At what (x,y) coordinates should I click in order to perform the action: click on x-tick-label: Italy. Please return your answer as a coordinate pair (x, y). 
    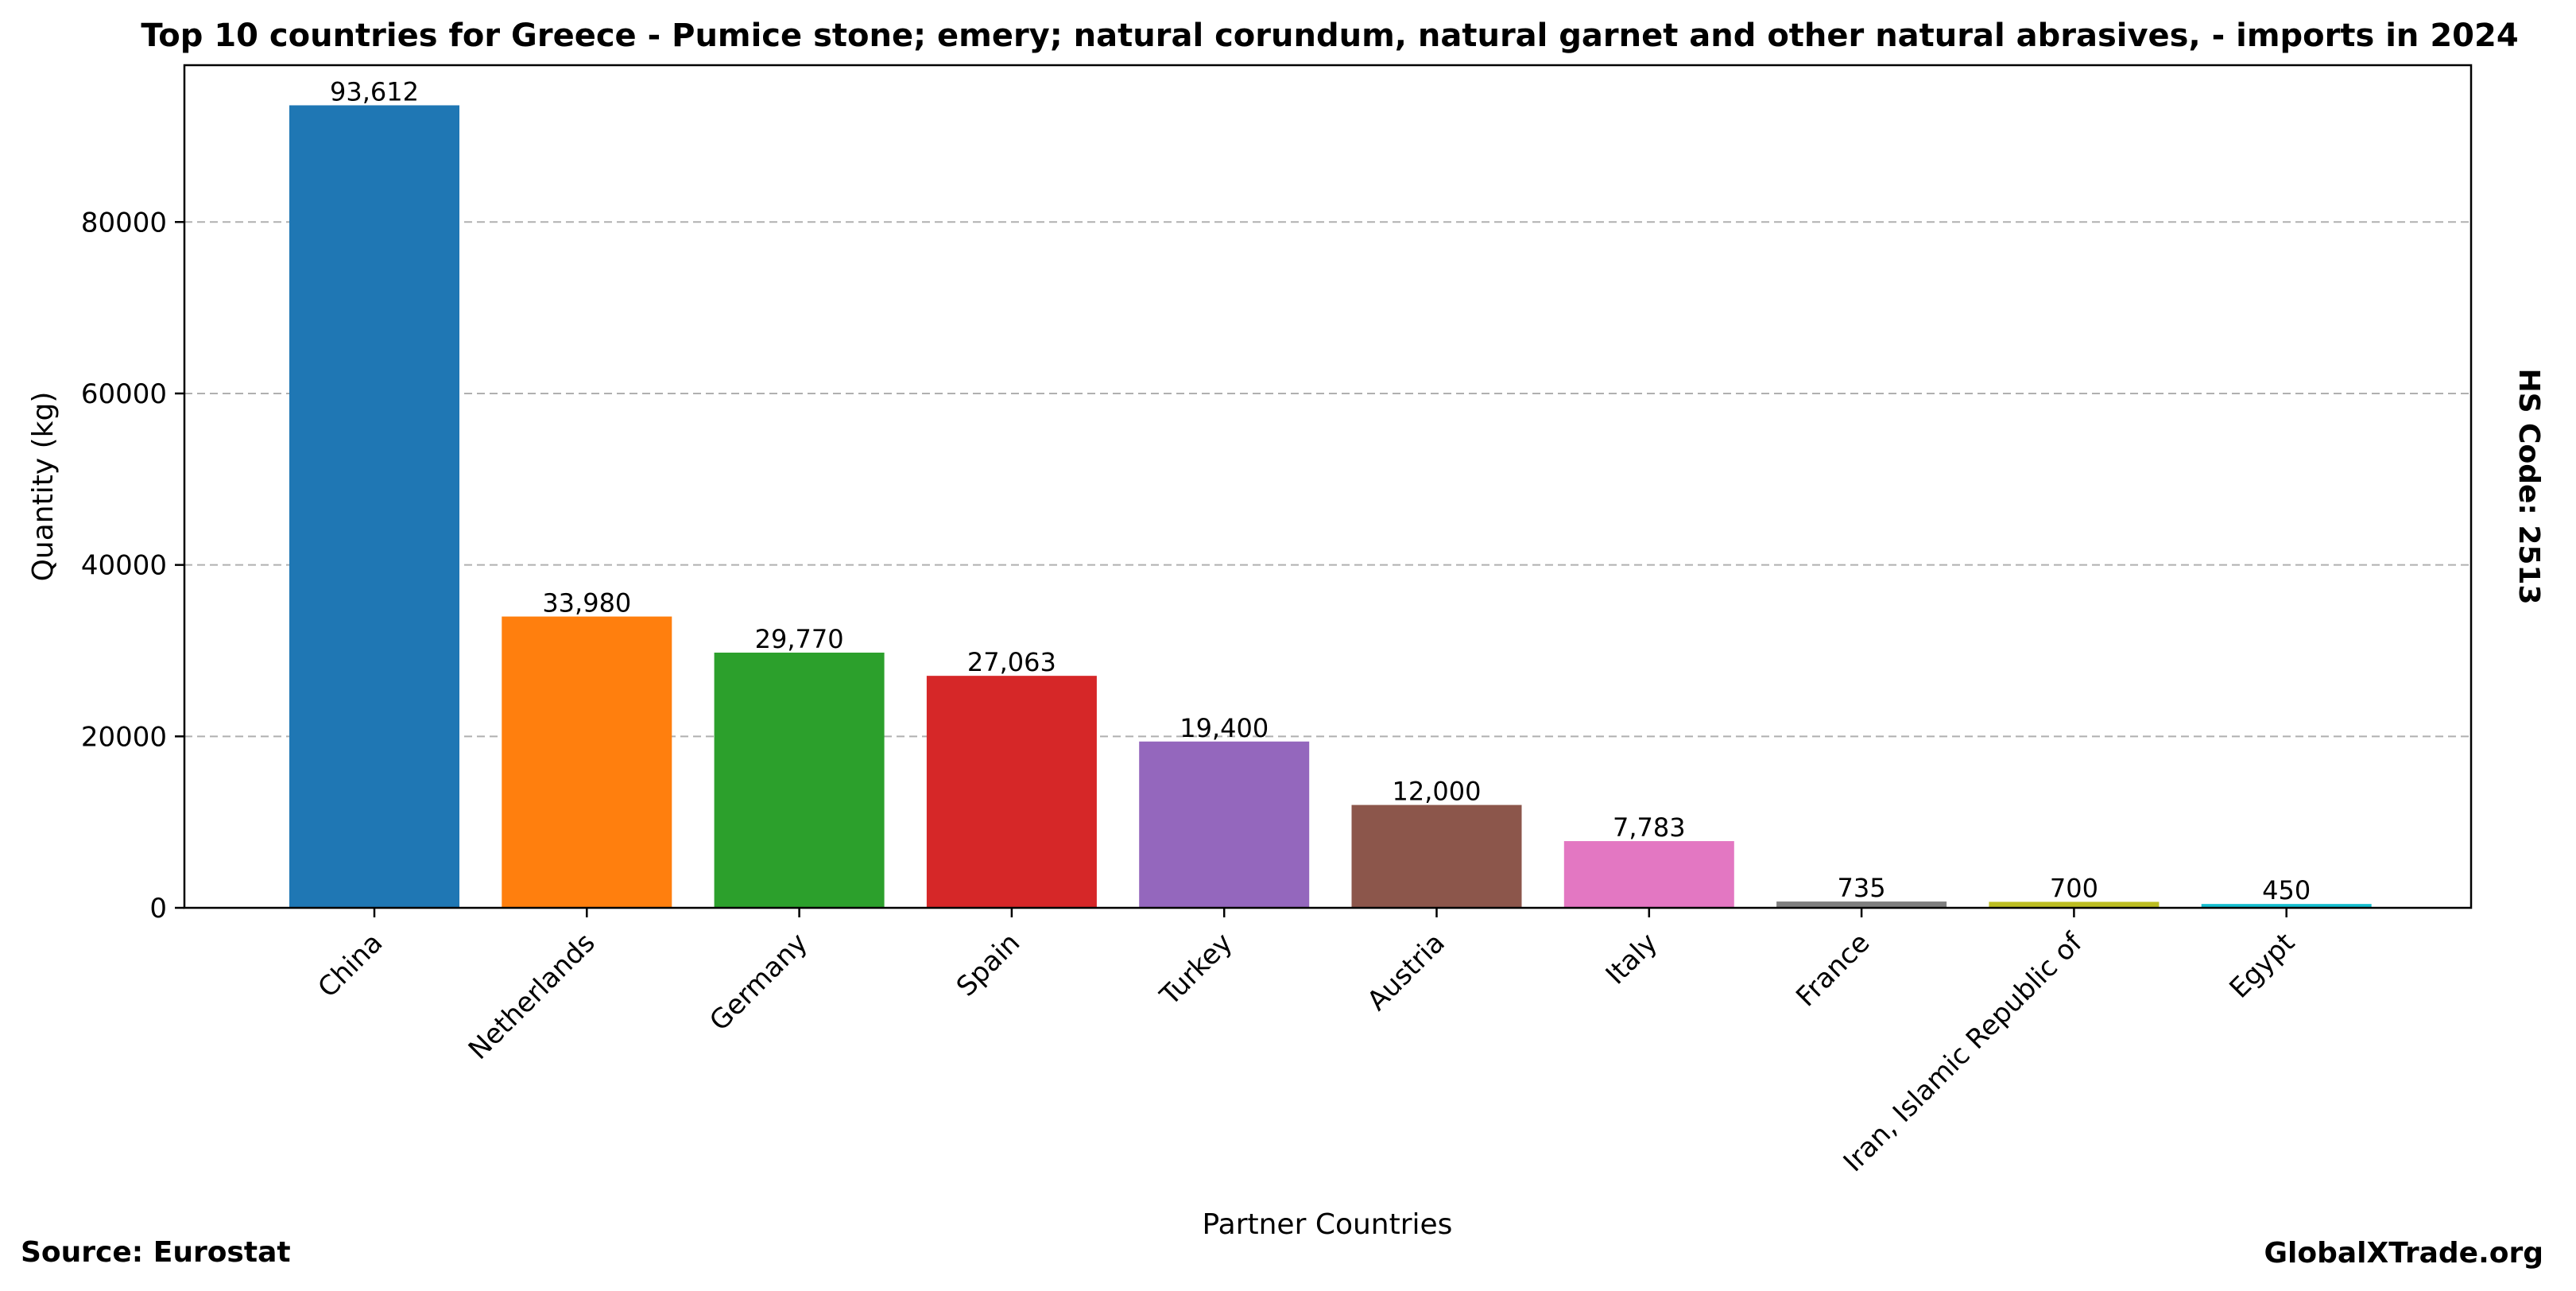
    Looking at the image, I should click on (1632, 959).